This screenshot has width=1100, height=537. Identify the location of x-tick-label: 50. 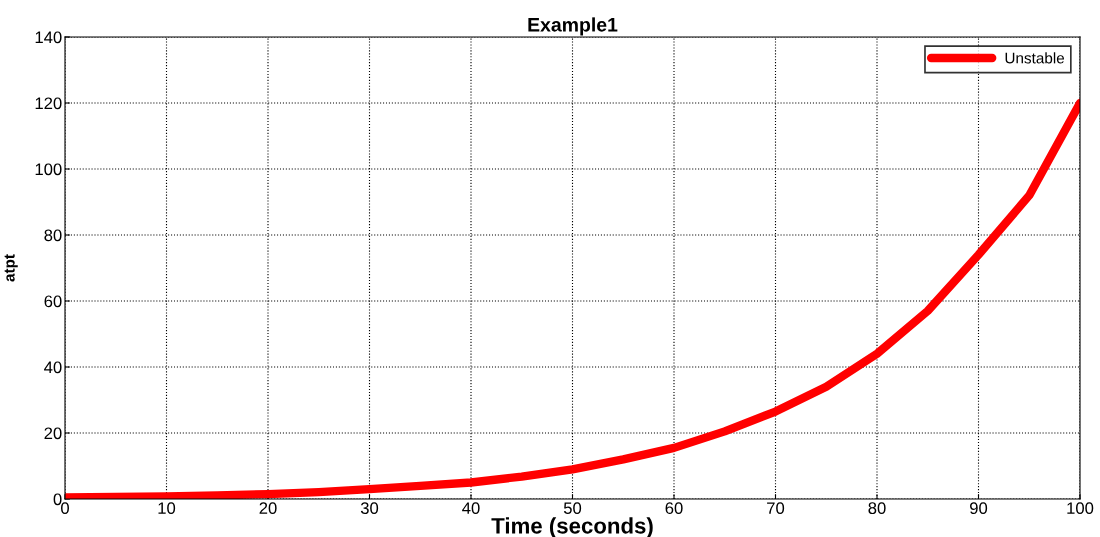
(572, 508).